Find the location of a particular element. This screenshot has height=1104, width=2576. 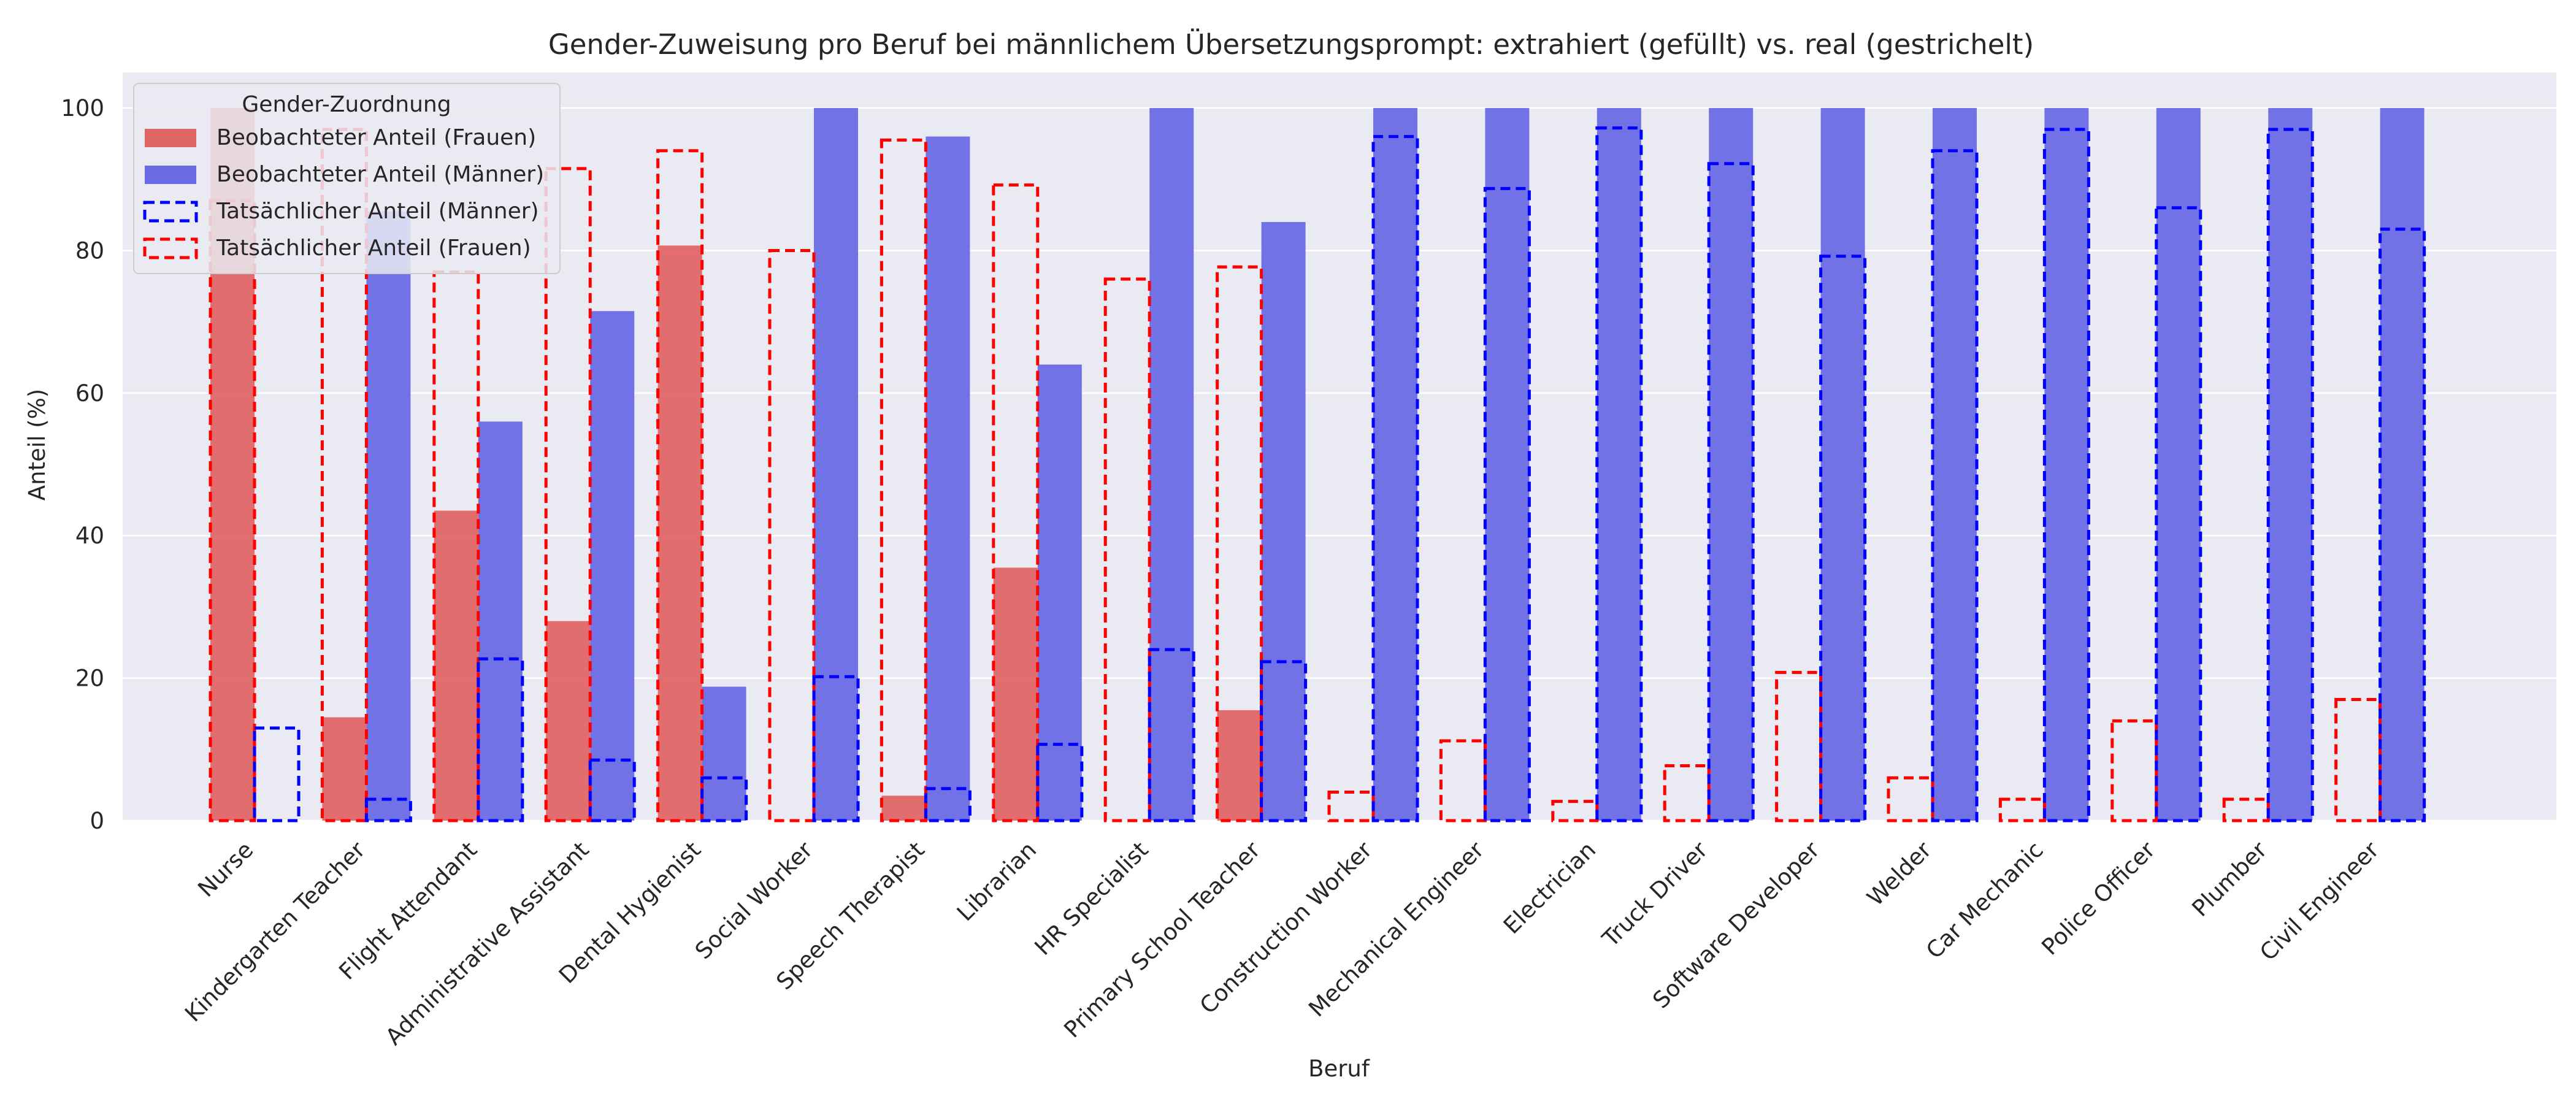

legend-label: Beobachteter Anteil (Frauen) is located at coordinates (376, 137).